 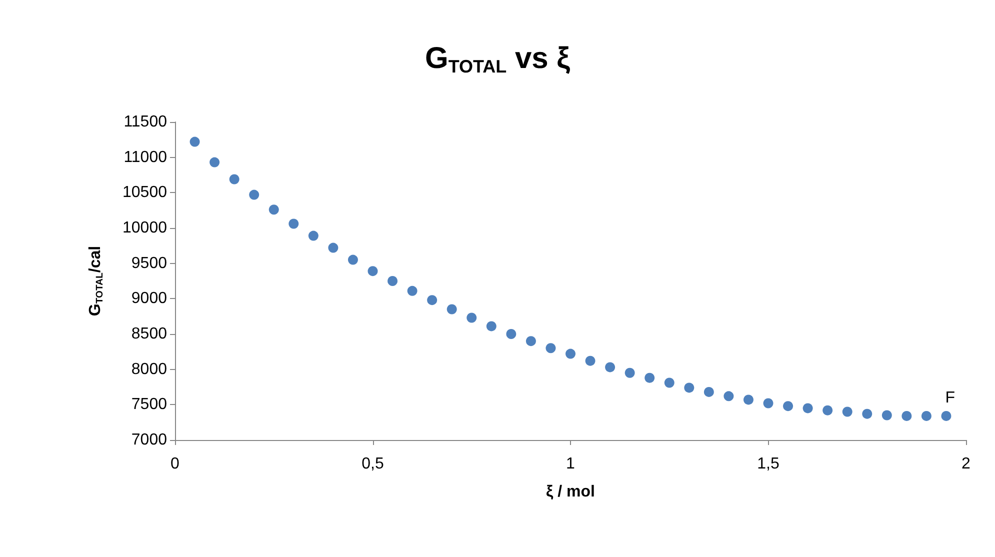 I want to click on y-tick-label: 8500, so click(x=149, y=334).